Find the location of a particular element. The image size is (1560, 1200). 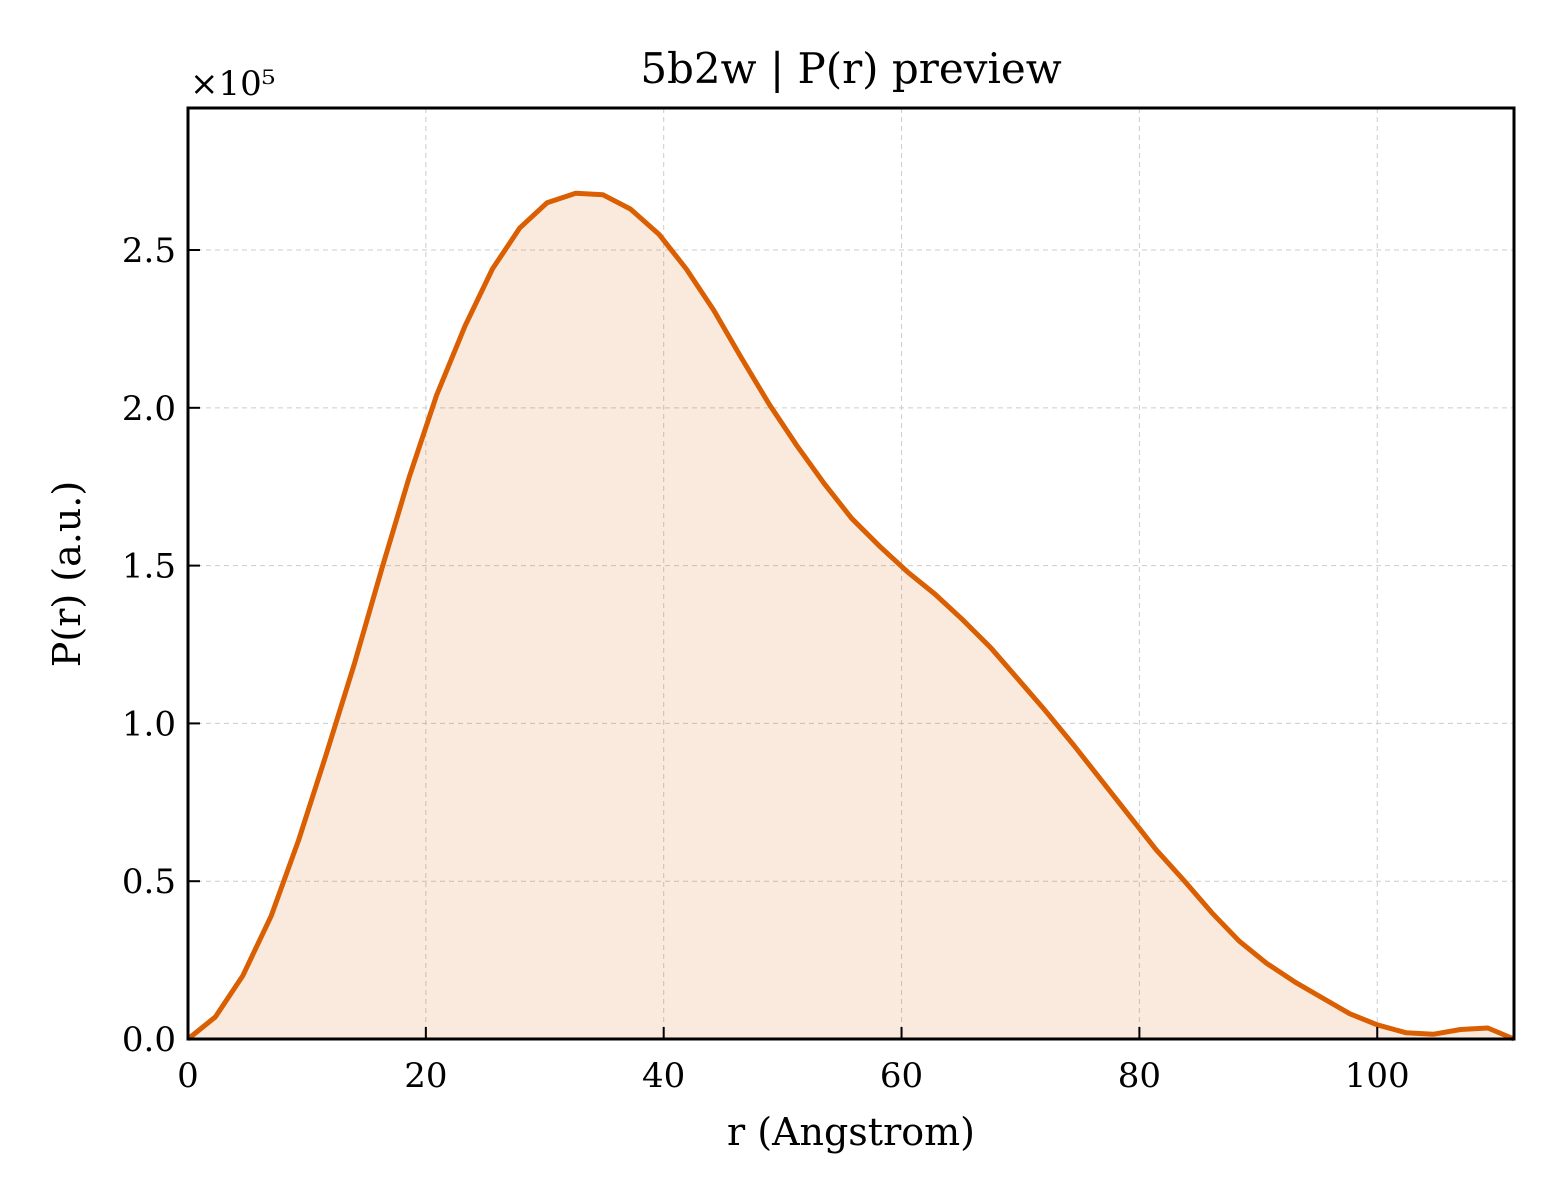

y-tick-label: 0.5 is located at coordinates (149, 882).